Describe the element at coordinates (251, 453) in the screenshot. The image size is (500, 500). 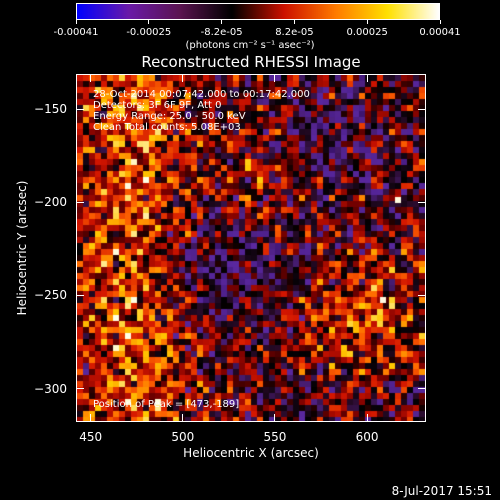
I see `x-axis-label: Heliocentric X (arcsec)` at that location.